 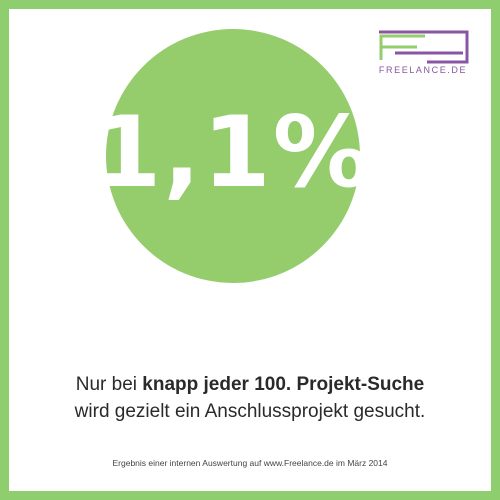 I want to click on statement-line-1-prefix: Nur bei, so click(x=109, y=384).